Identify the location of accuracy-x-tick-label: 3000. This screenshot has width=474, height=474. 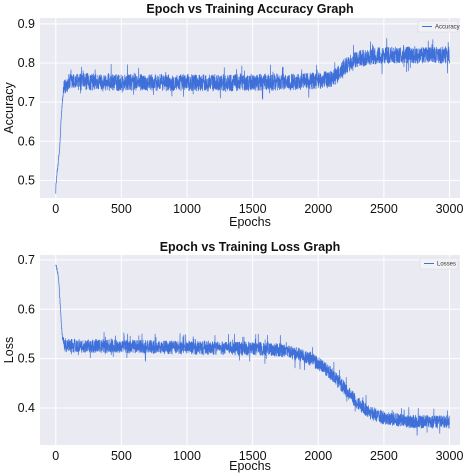
(450, 209).